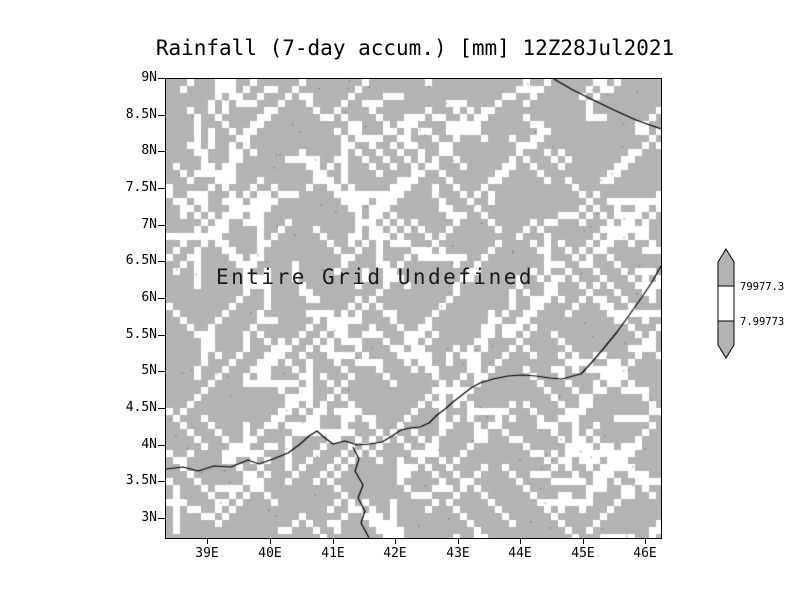  I want to click on colorbar-mid-segment, so click(726, 303).